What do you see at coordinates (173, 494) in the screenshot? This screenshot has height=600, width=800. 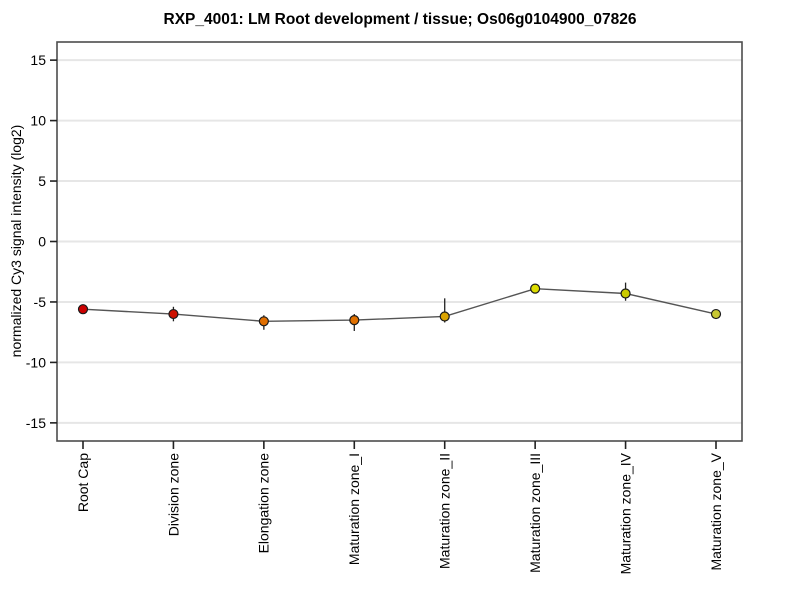 I see `x-tick-label: Division zone` at bounding box center [173, 494].